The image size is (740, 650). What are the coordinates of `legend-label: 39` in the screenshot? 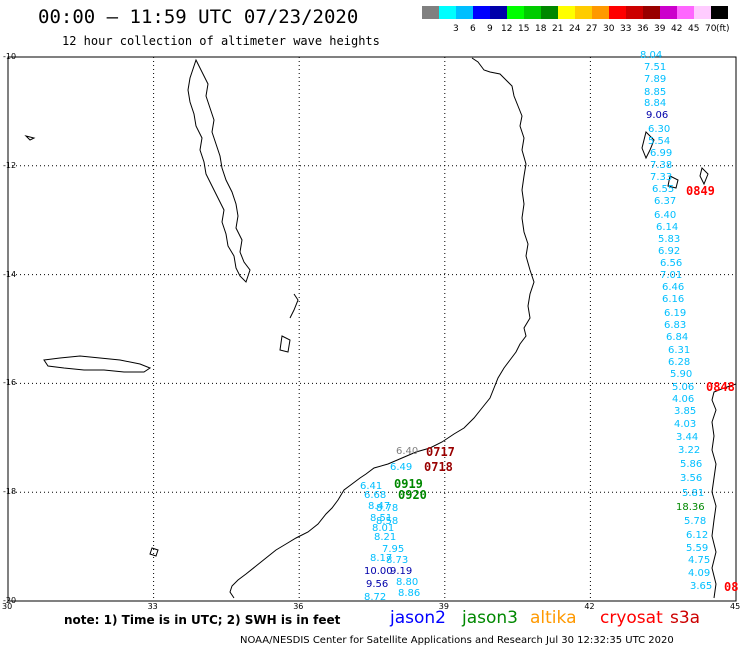 It's located at (660, 29).